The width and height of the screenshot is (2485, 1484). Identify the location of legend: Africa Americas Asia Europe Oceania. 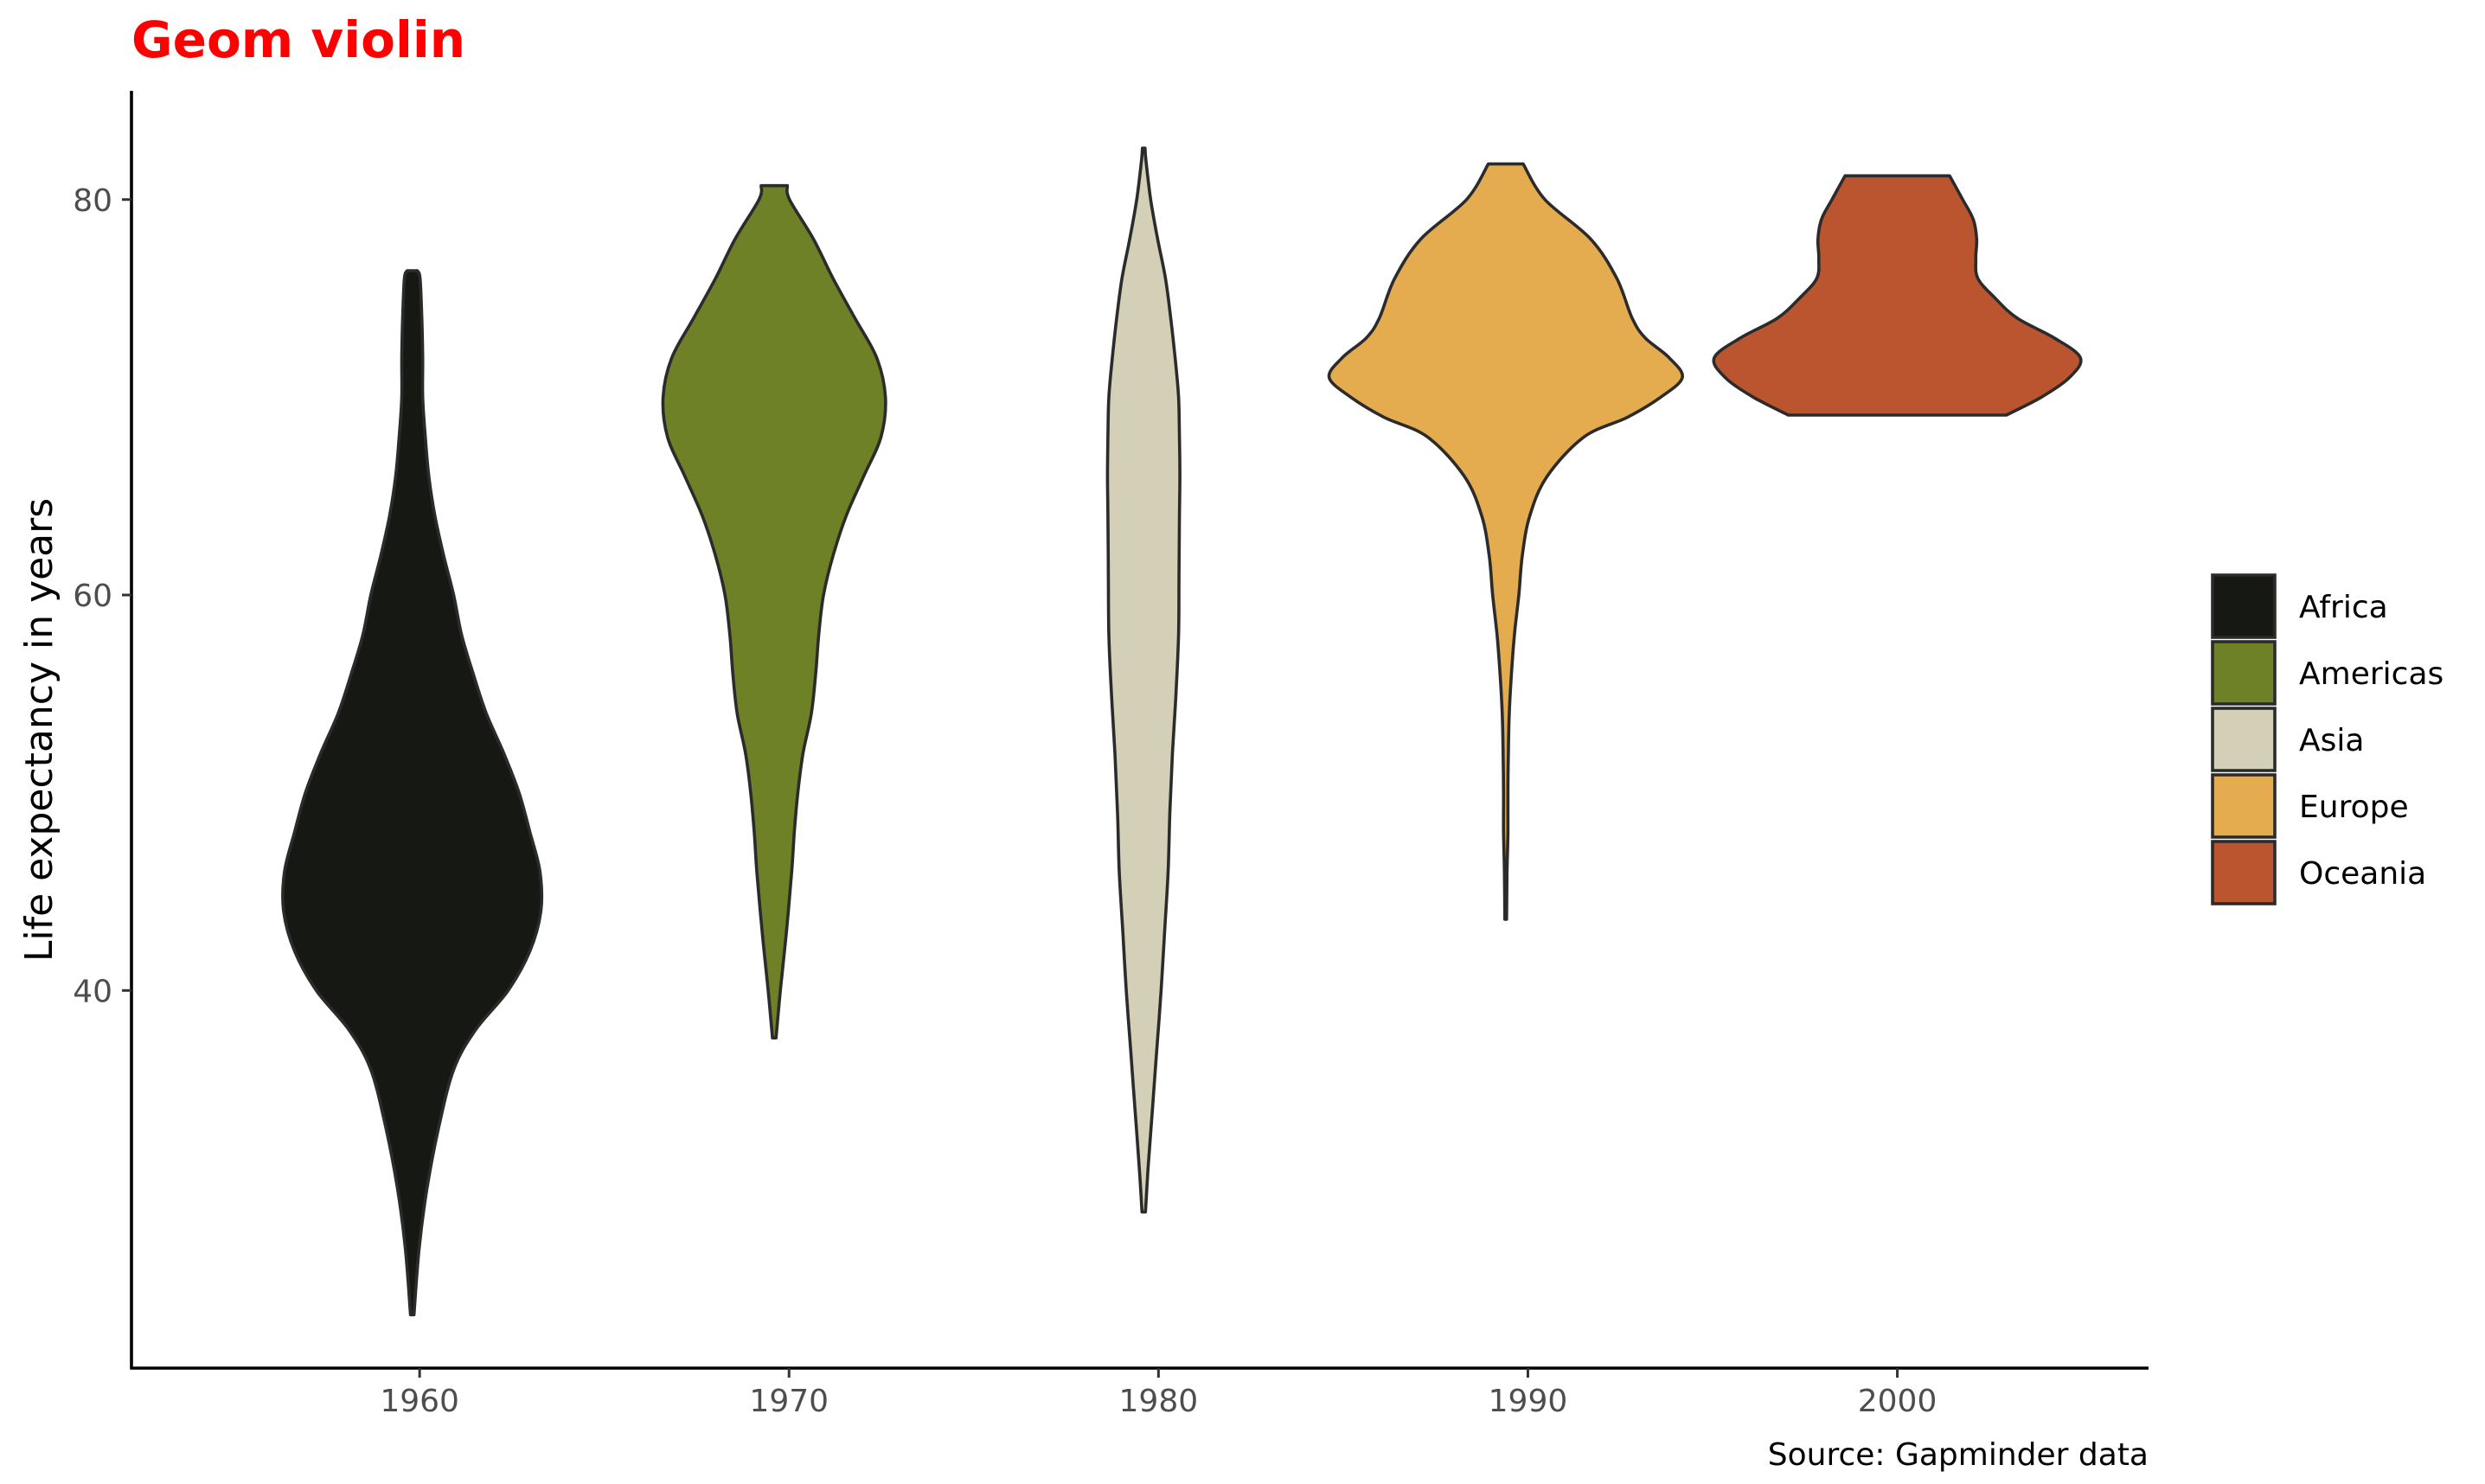
(2327, 739).